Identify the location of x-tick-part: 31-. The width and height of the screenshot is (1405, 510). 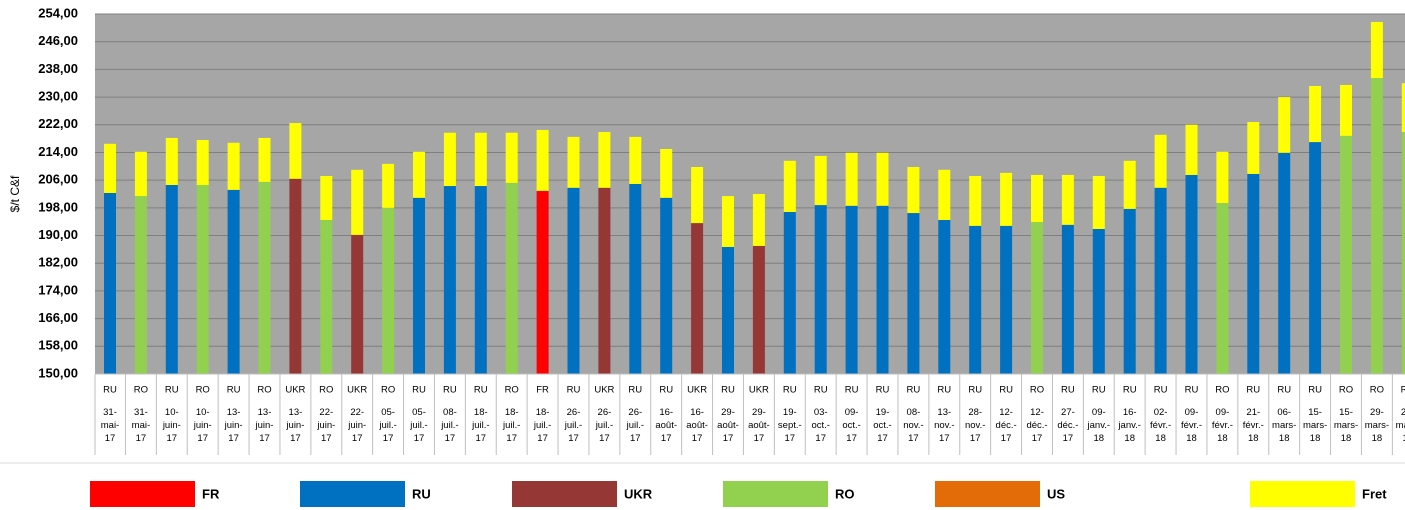
(110, 412).